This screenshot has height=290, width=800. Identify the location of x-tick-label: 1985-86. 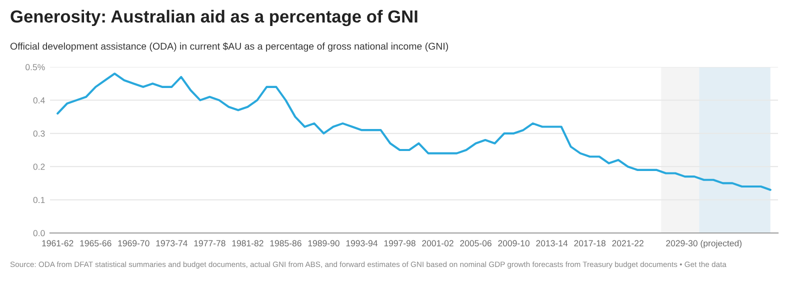
(286, 243).